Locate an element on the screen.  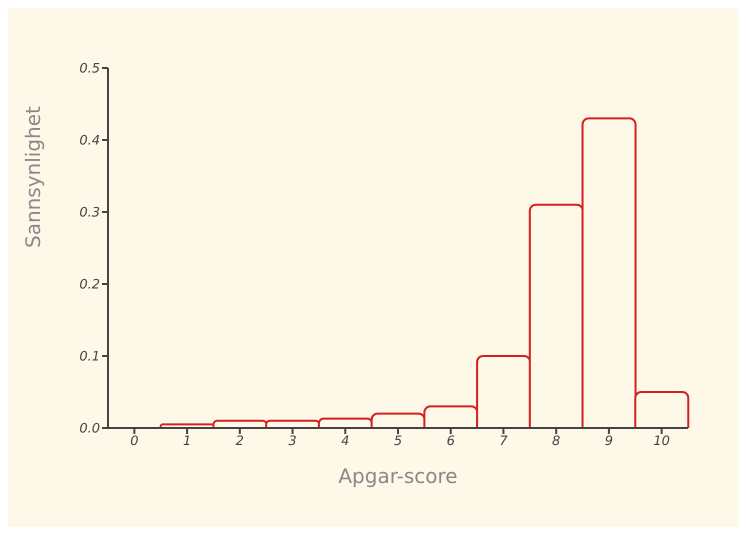
x-tick-label: 1 is located at coordinates (187, 442).